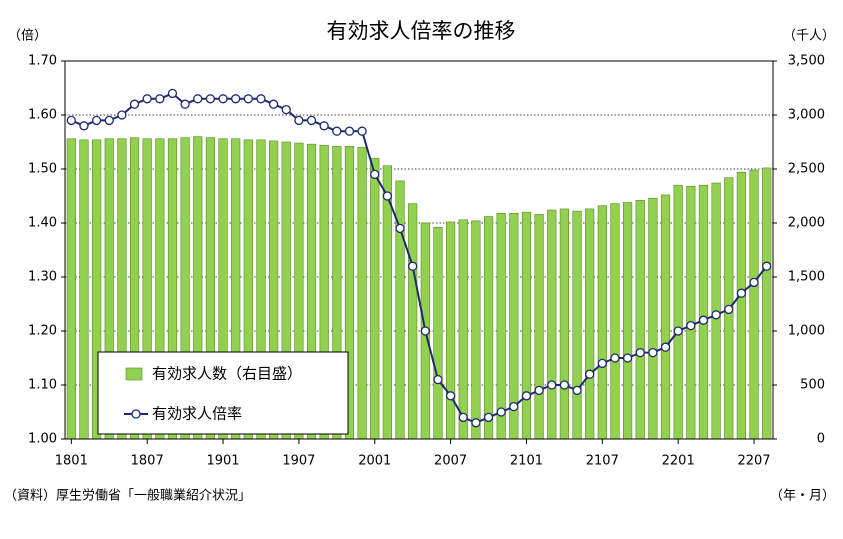 The width and height of the screenshot is (843, 539). I want to click on y2-tick-label: 2,500, so click(806, 169).